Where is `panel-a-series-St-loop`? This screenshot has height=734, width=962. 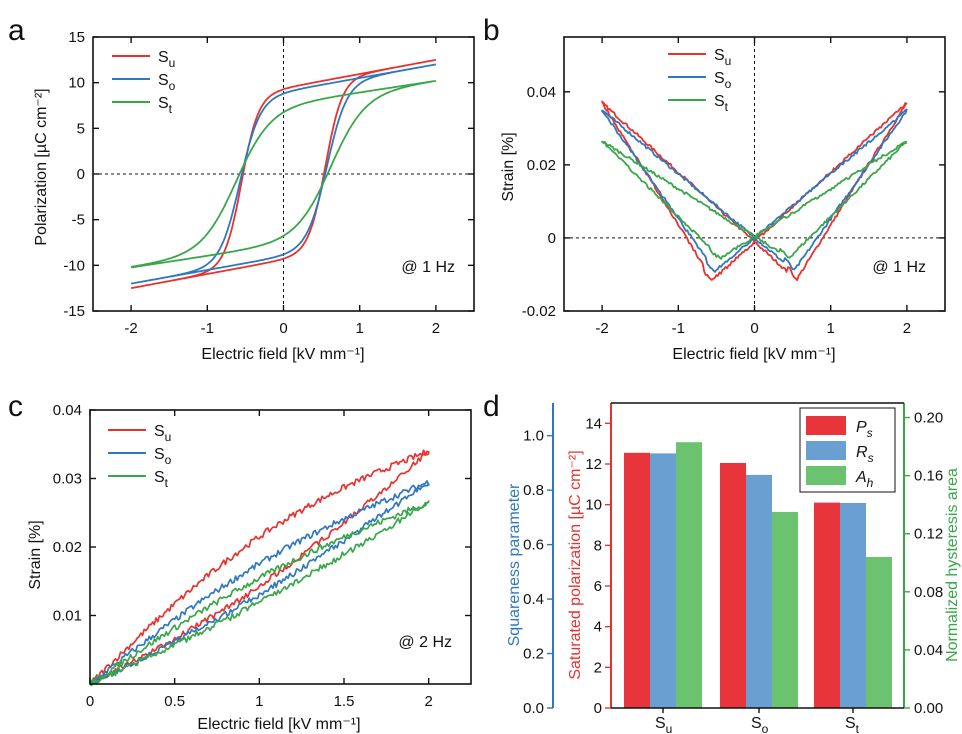
panel-a-series-St-loop is located at coordinates (283, 174).